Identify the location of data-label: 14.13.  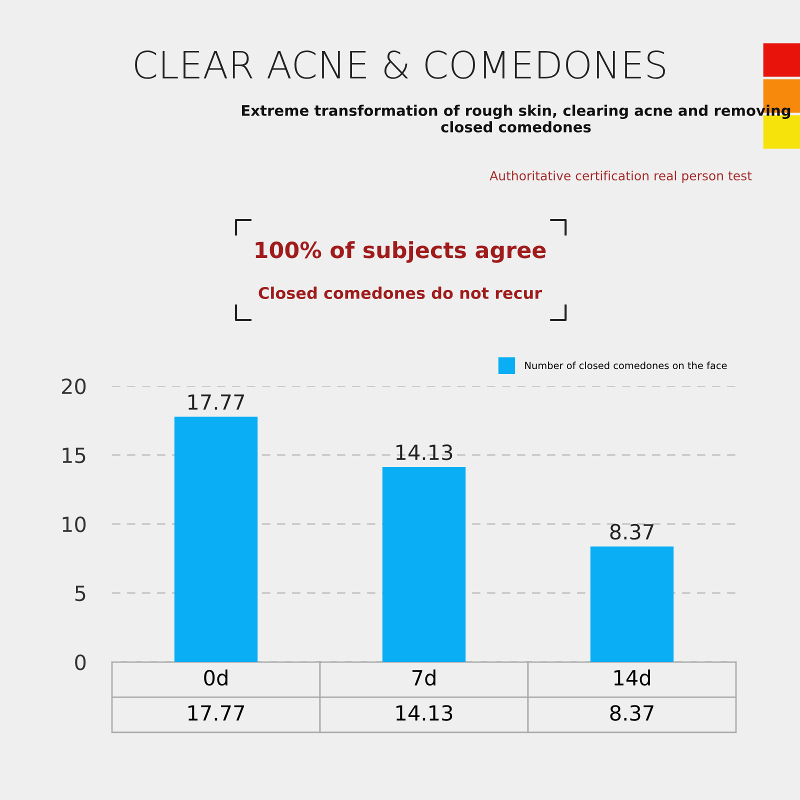
(424, 452).